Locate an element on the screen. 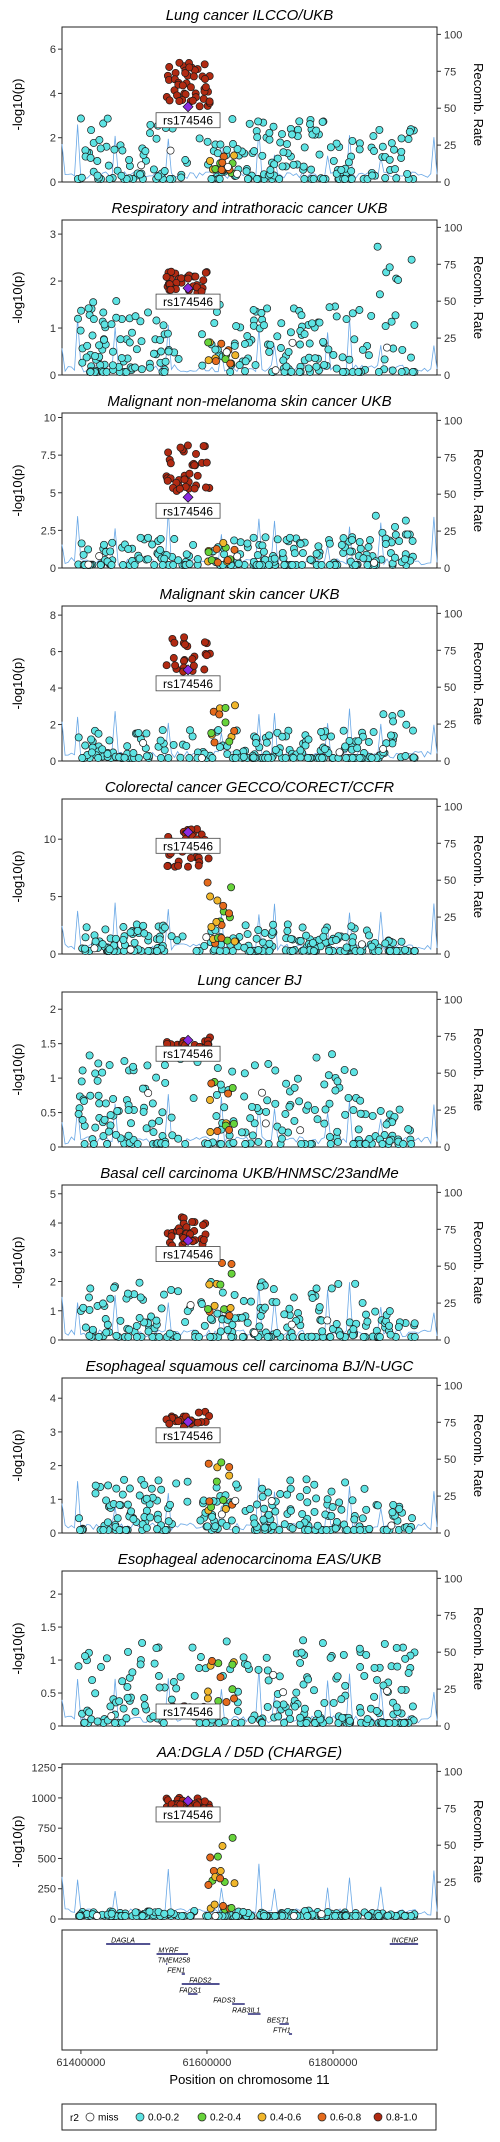 The width and height of the screenshot is (500, 2142). panel-title: Colorectal cancer GECCO/CORECT/CCFR is located at coordinates (249, 787).